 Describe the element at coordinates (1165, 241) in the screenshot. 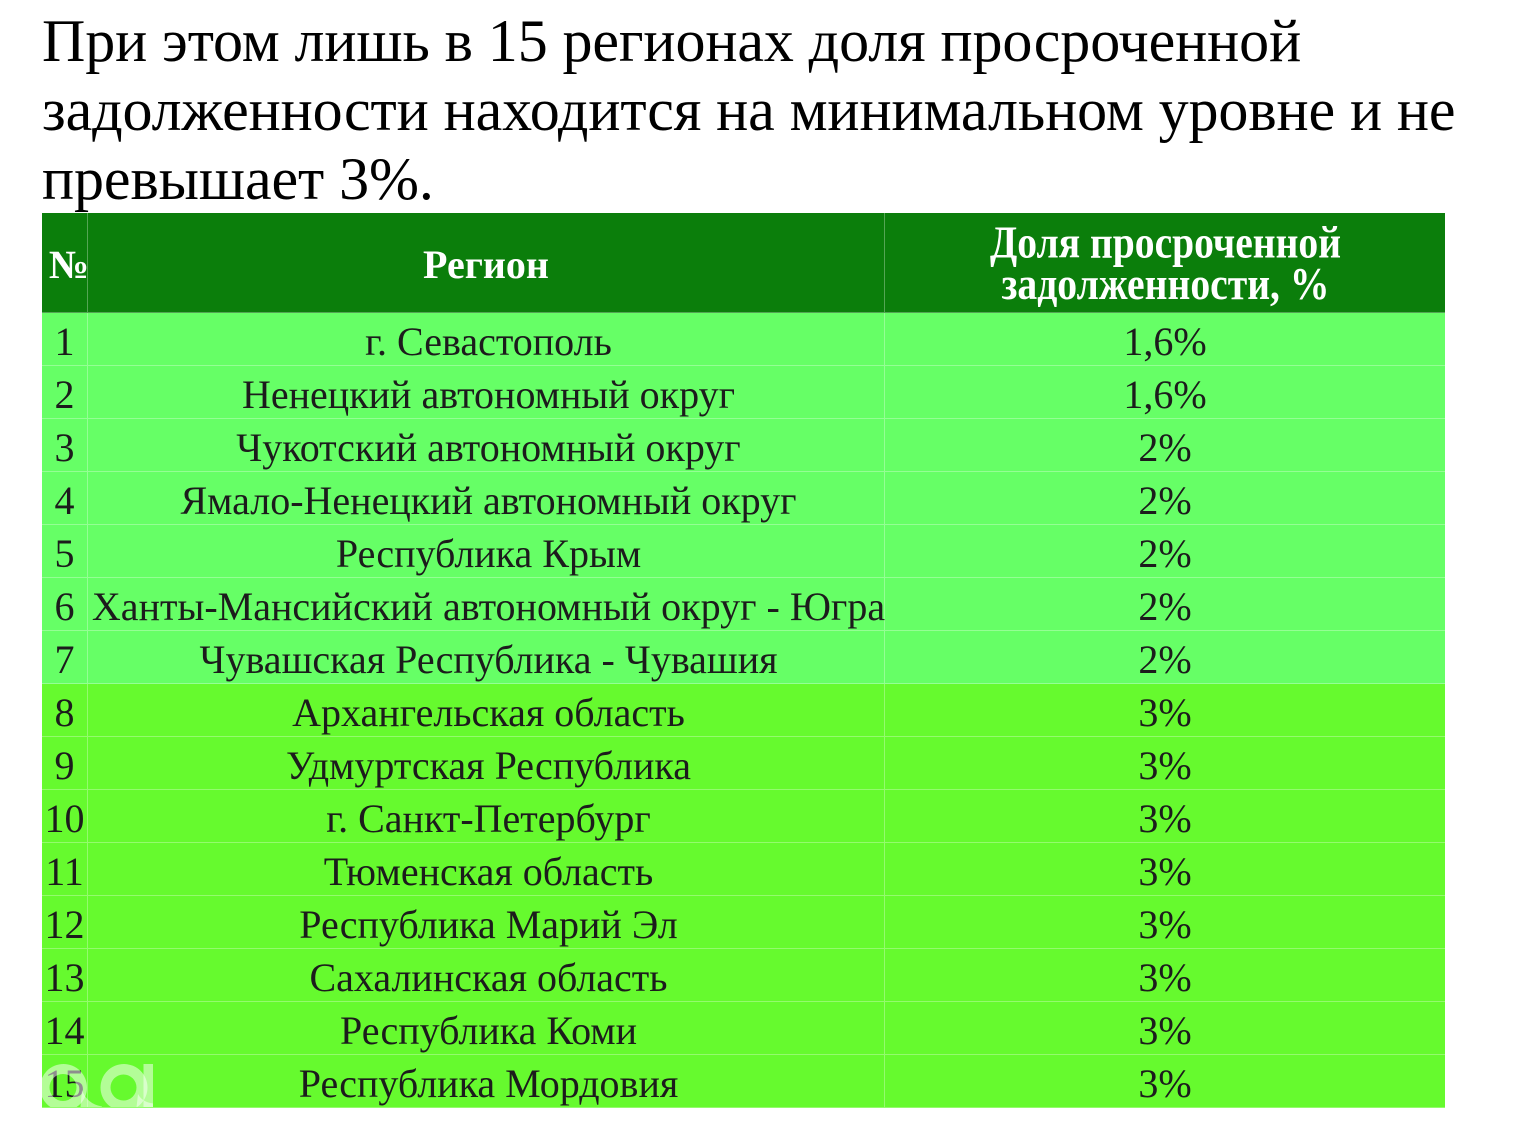

I see `svg-text: Доля просроченной` at that location.